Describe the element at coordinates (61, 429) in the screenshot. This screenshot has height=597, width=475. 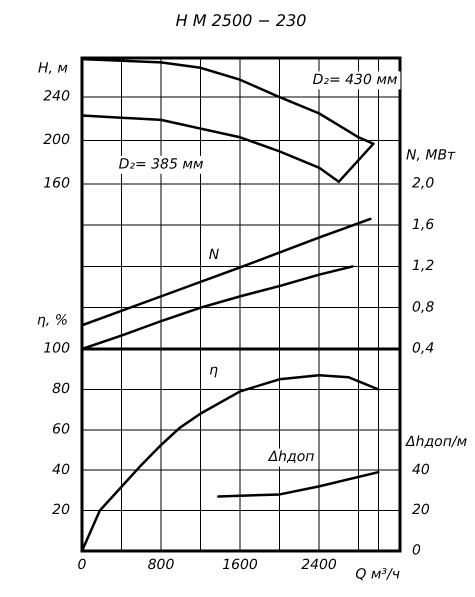
I see `y-tick-label: 60` at that location.